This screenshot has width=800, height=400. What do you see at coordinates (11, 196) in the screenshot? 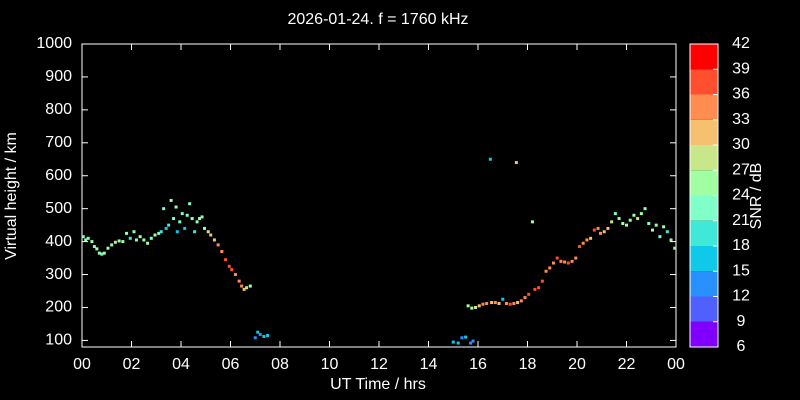
I see `y-axis-label: Virtual height / km` at bounding box center [11, 196].